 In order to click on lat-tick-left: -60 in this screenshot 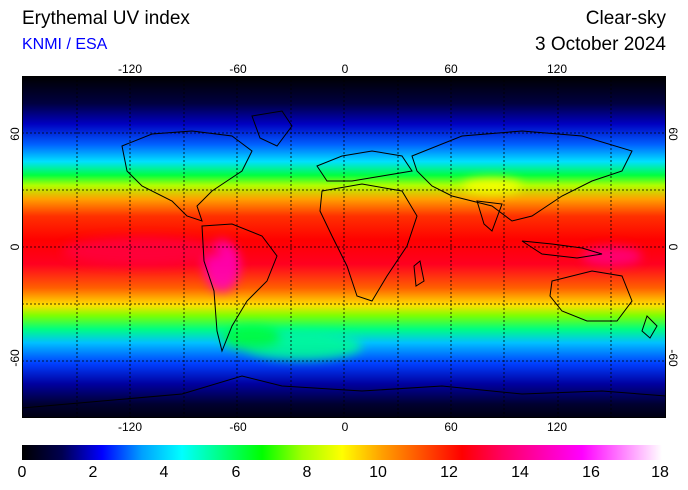, I will do `click(15, 358)`.